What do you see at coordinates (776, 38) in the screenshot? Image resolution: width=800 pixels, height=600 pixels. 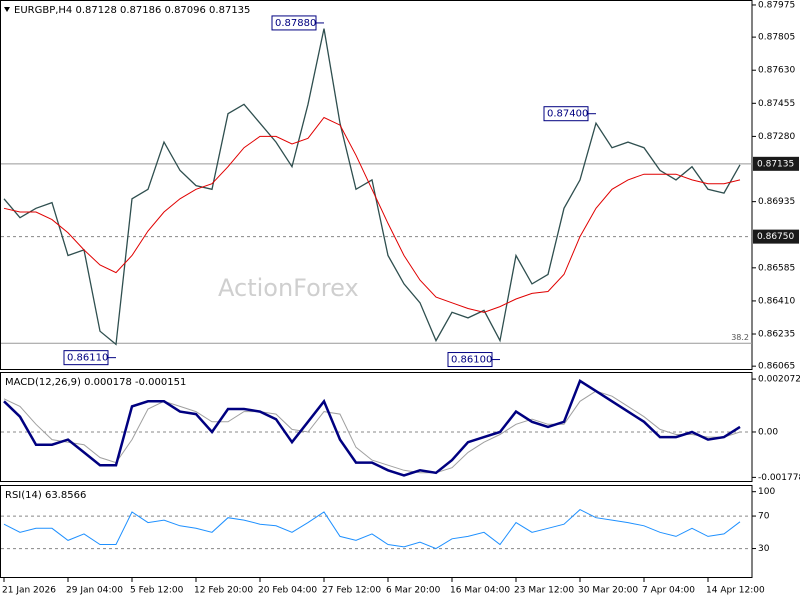 I see `y-tick-label: 0.87805` at bounding box center [776, 38].